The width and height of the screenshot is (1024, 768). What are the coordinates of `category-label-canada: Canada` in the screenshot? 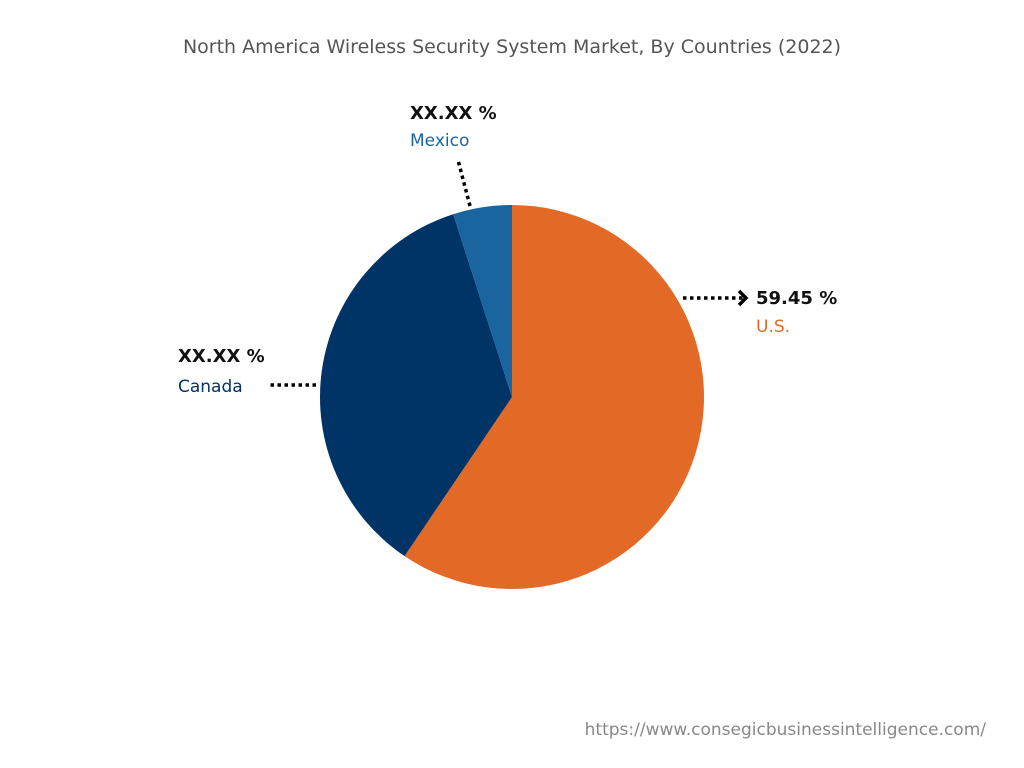 It's located at (210, 387).